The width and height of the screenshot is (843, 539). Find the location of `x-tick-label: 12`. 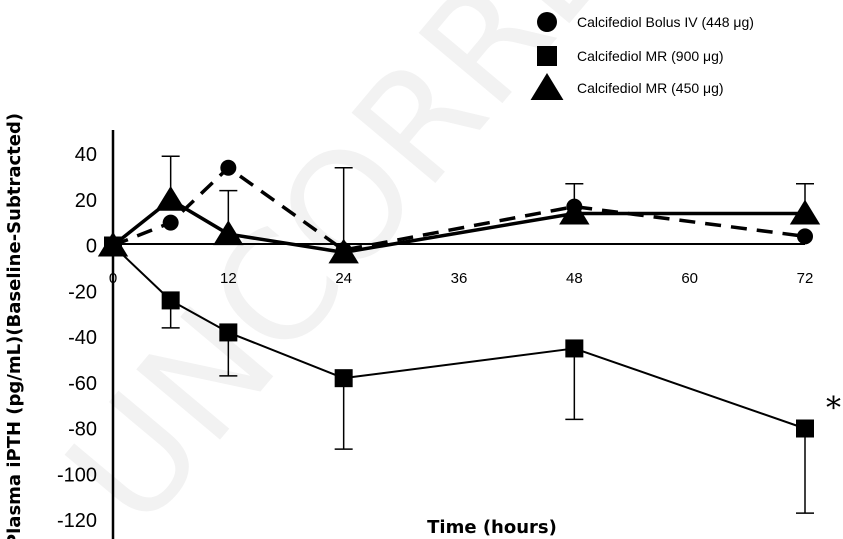

x-tick-label: 12 is located at coordinates (228, 278).